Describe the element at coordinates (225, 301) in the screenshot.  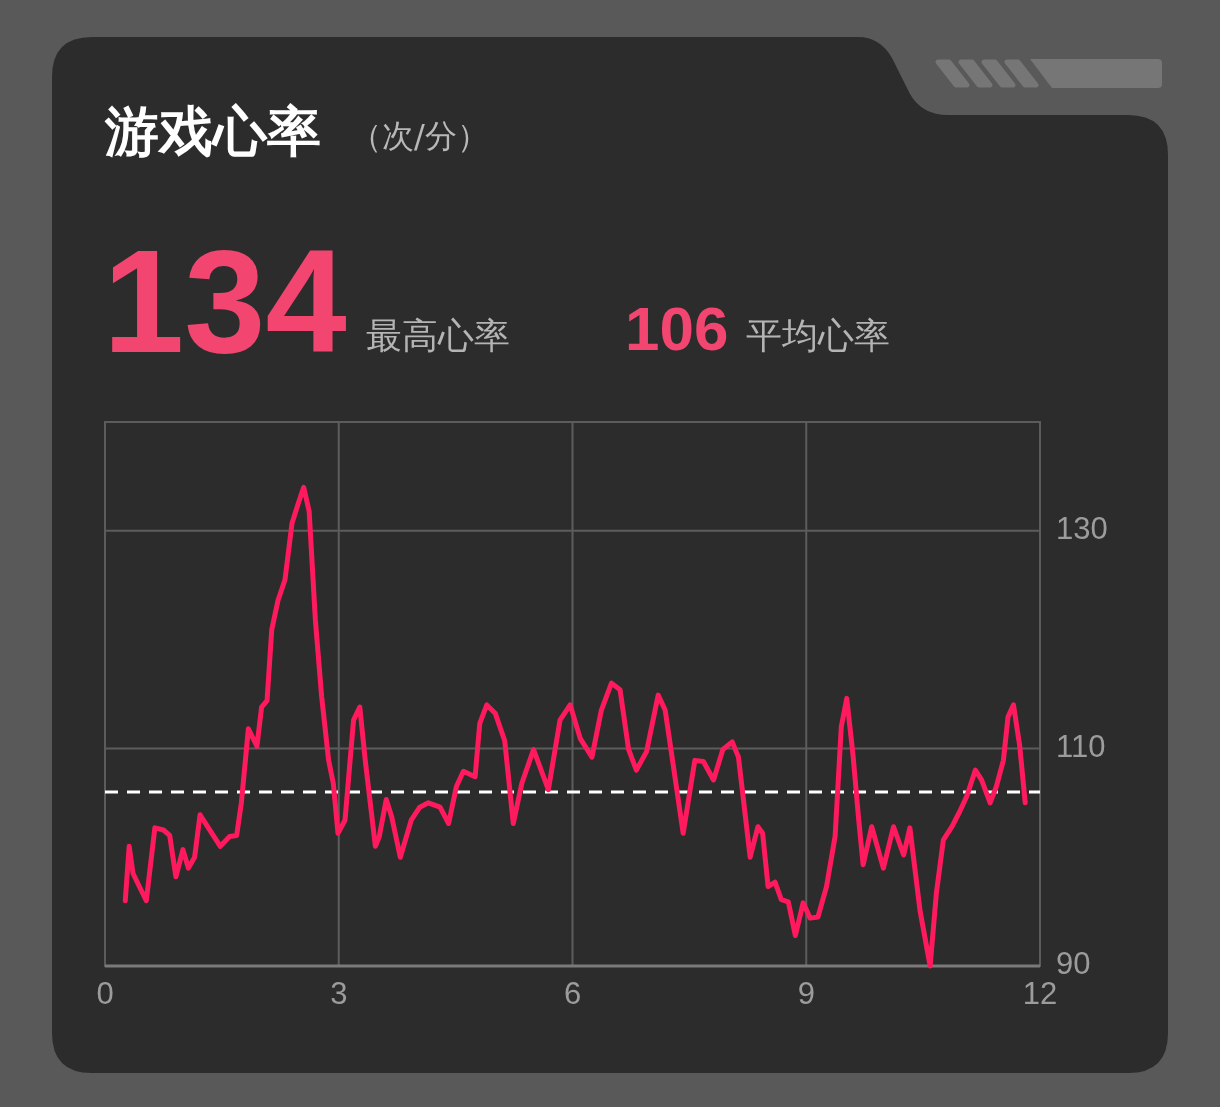
I see `text: 134` at that location.